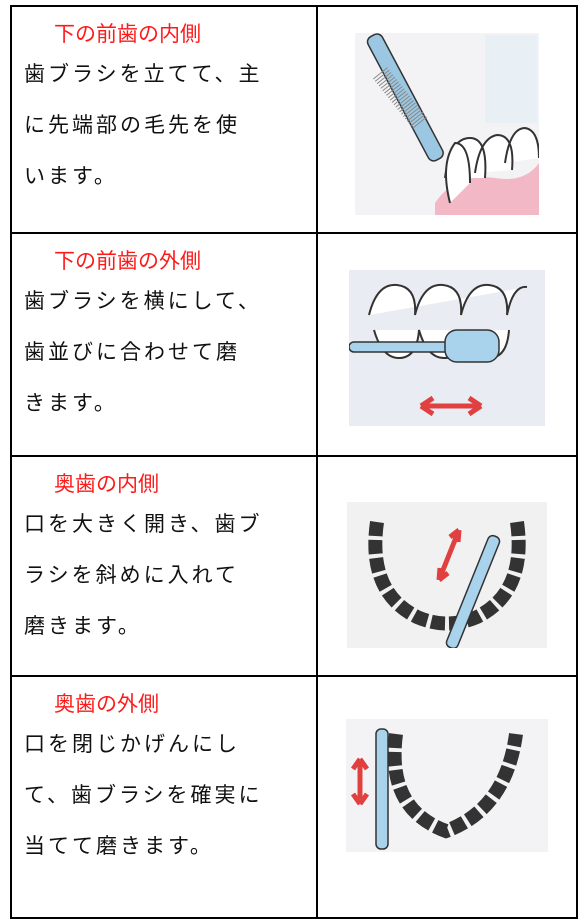 Image resolution: width=581 pixels, height=919 pixels. I want to click on text-cell: 奥歯の内側 口を大きく開き、歯ブ ラシを斜めに入れて 磨きます。, so click(164, 566).